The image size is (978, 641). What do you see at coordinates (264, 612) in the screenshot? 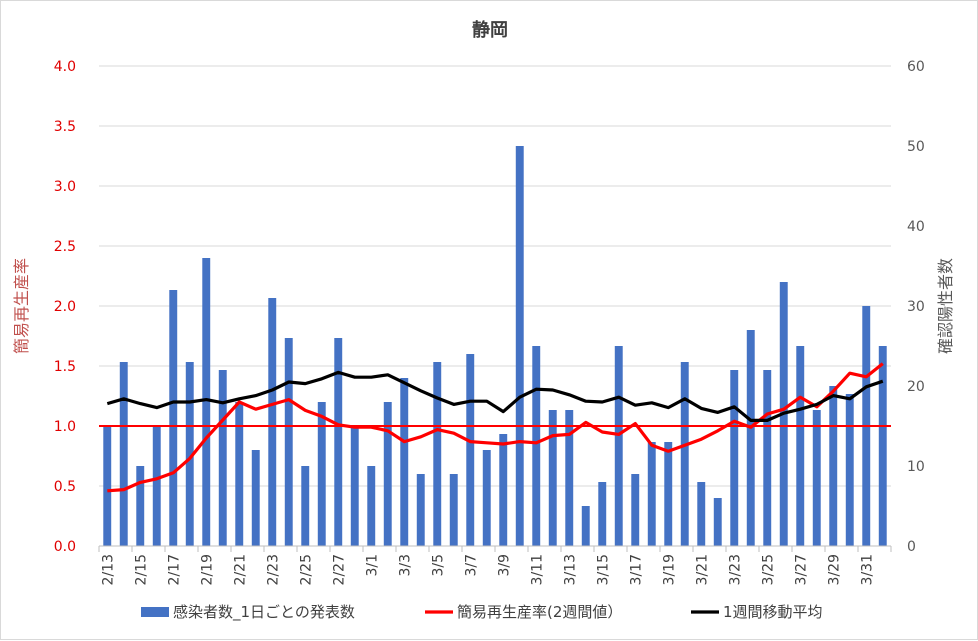
I see `legend-label-bar: 感染者数_1日ごとの発表数` at bounding box center [264, 612].